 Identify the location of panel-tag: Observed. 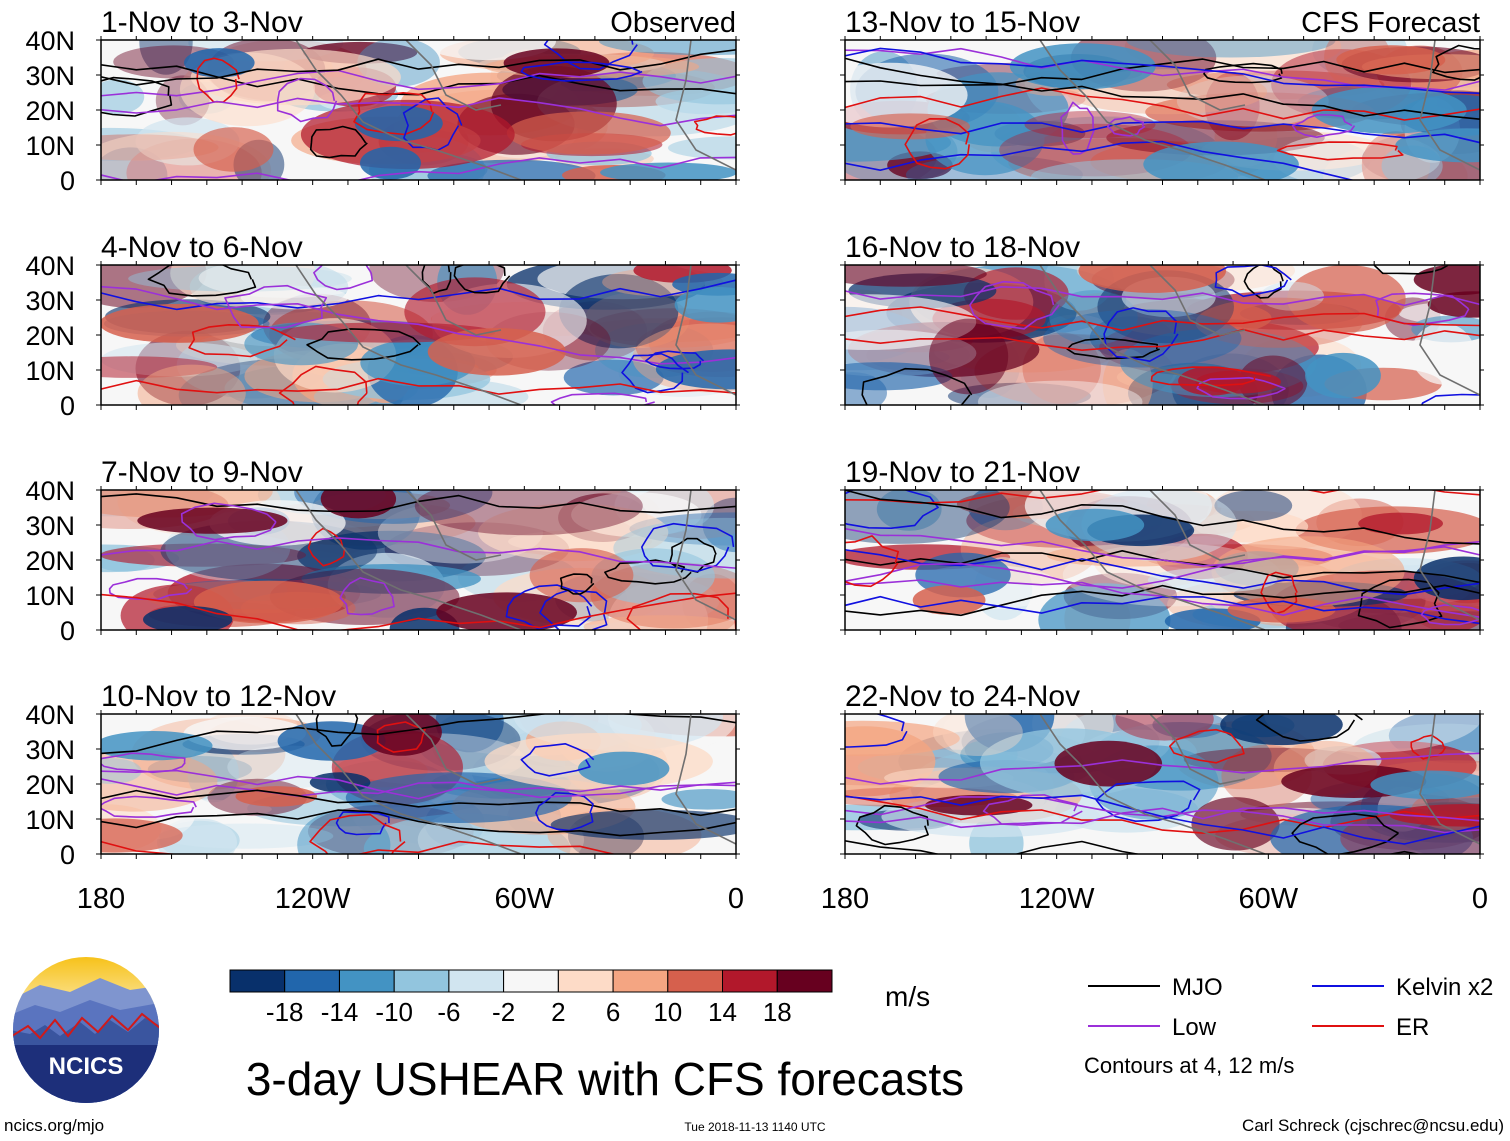
(673, 23).